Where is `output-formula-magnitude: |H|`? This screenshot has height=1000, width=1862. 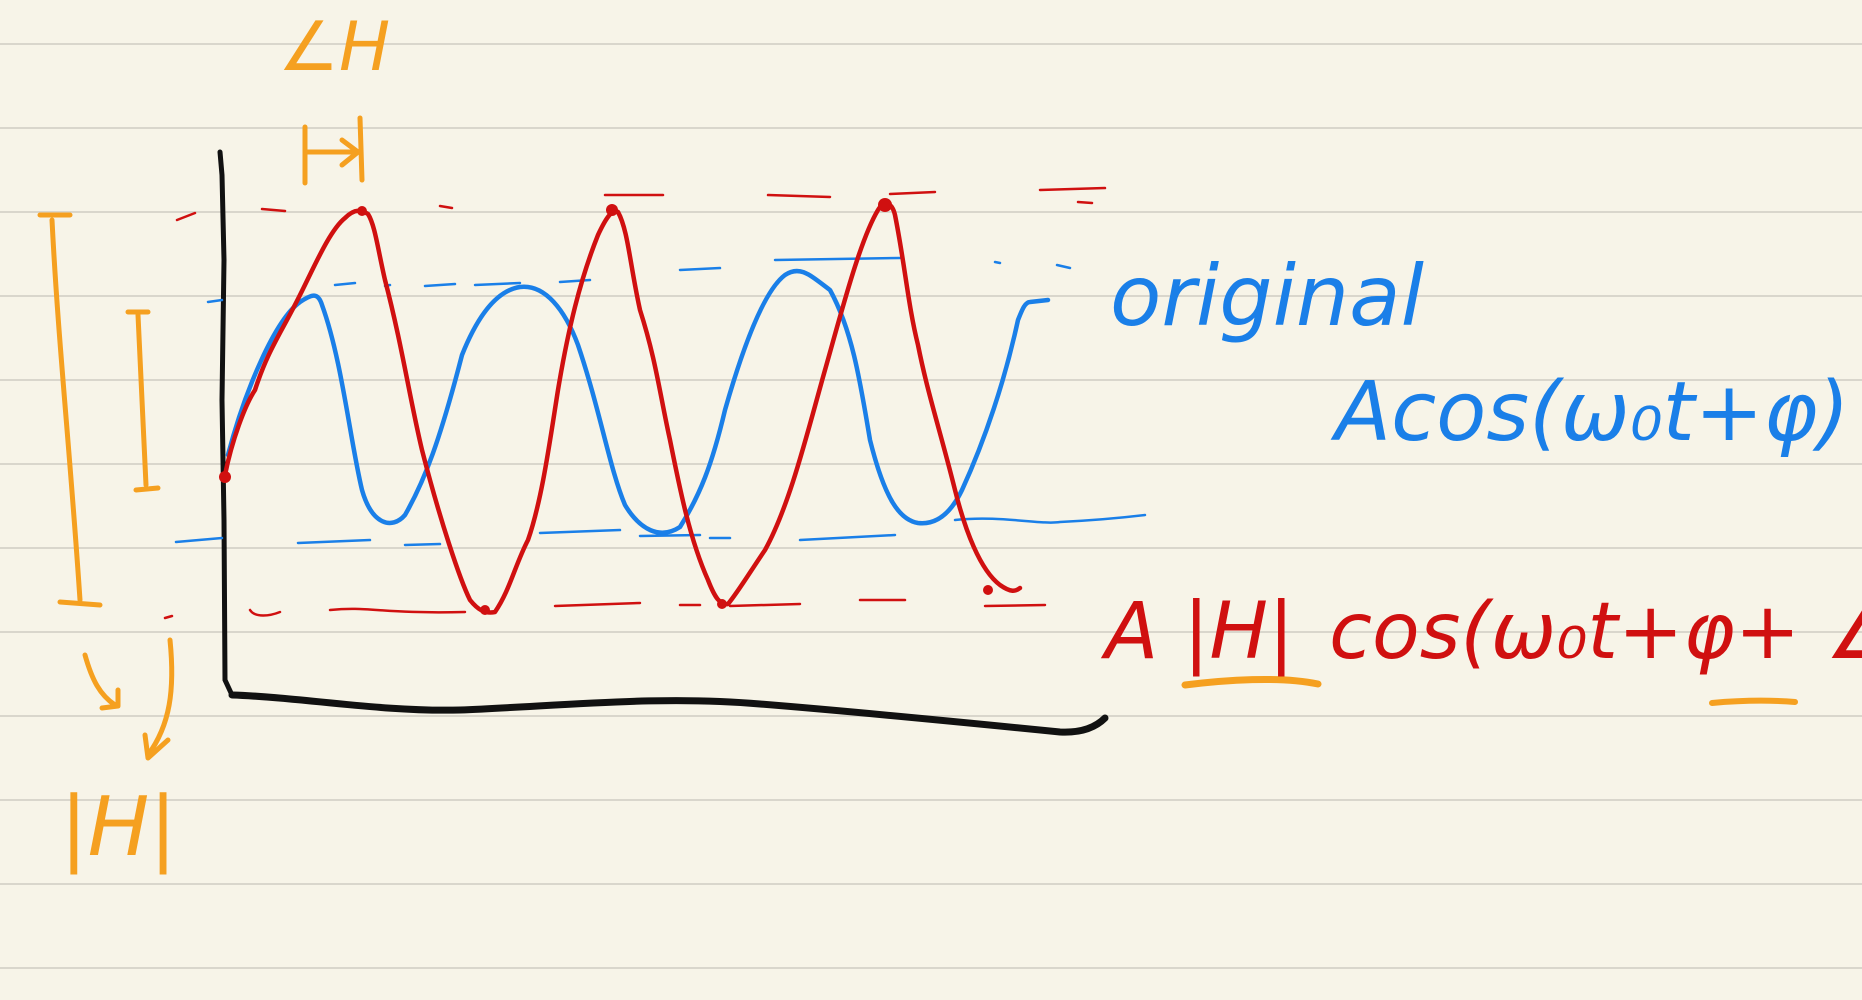
output-formula-magnitude: |H| is located at coordinates (1238, 632).